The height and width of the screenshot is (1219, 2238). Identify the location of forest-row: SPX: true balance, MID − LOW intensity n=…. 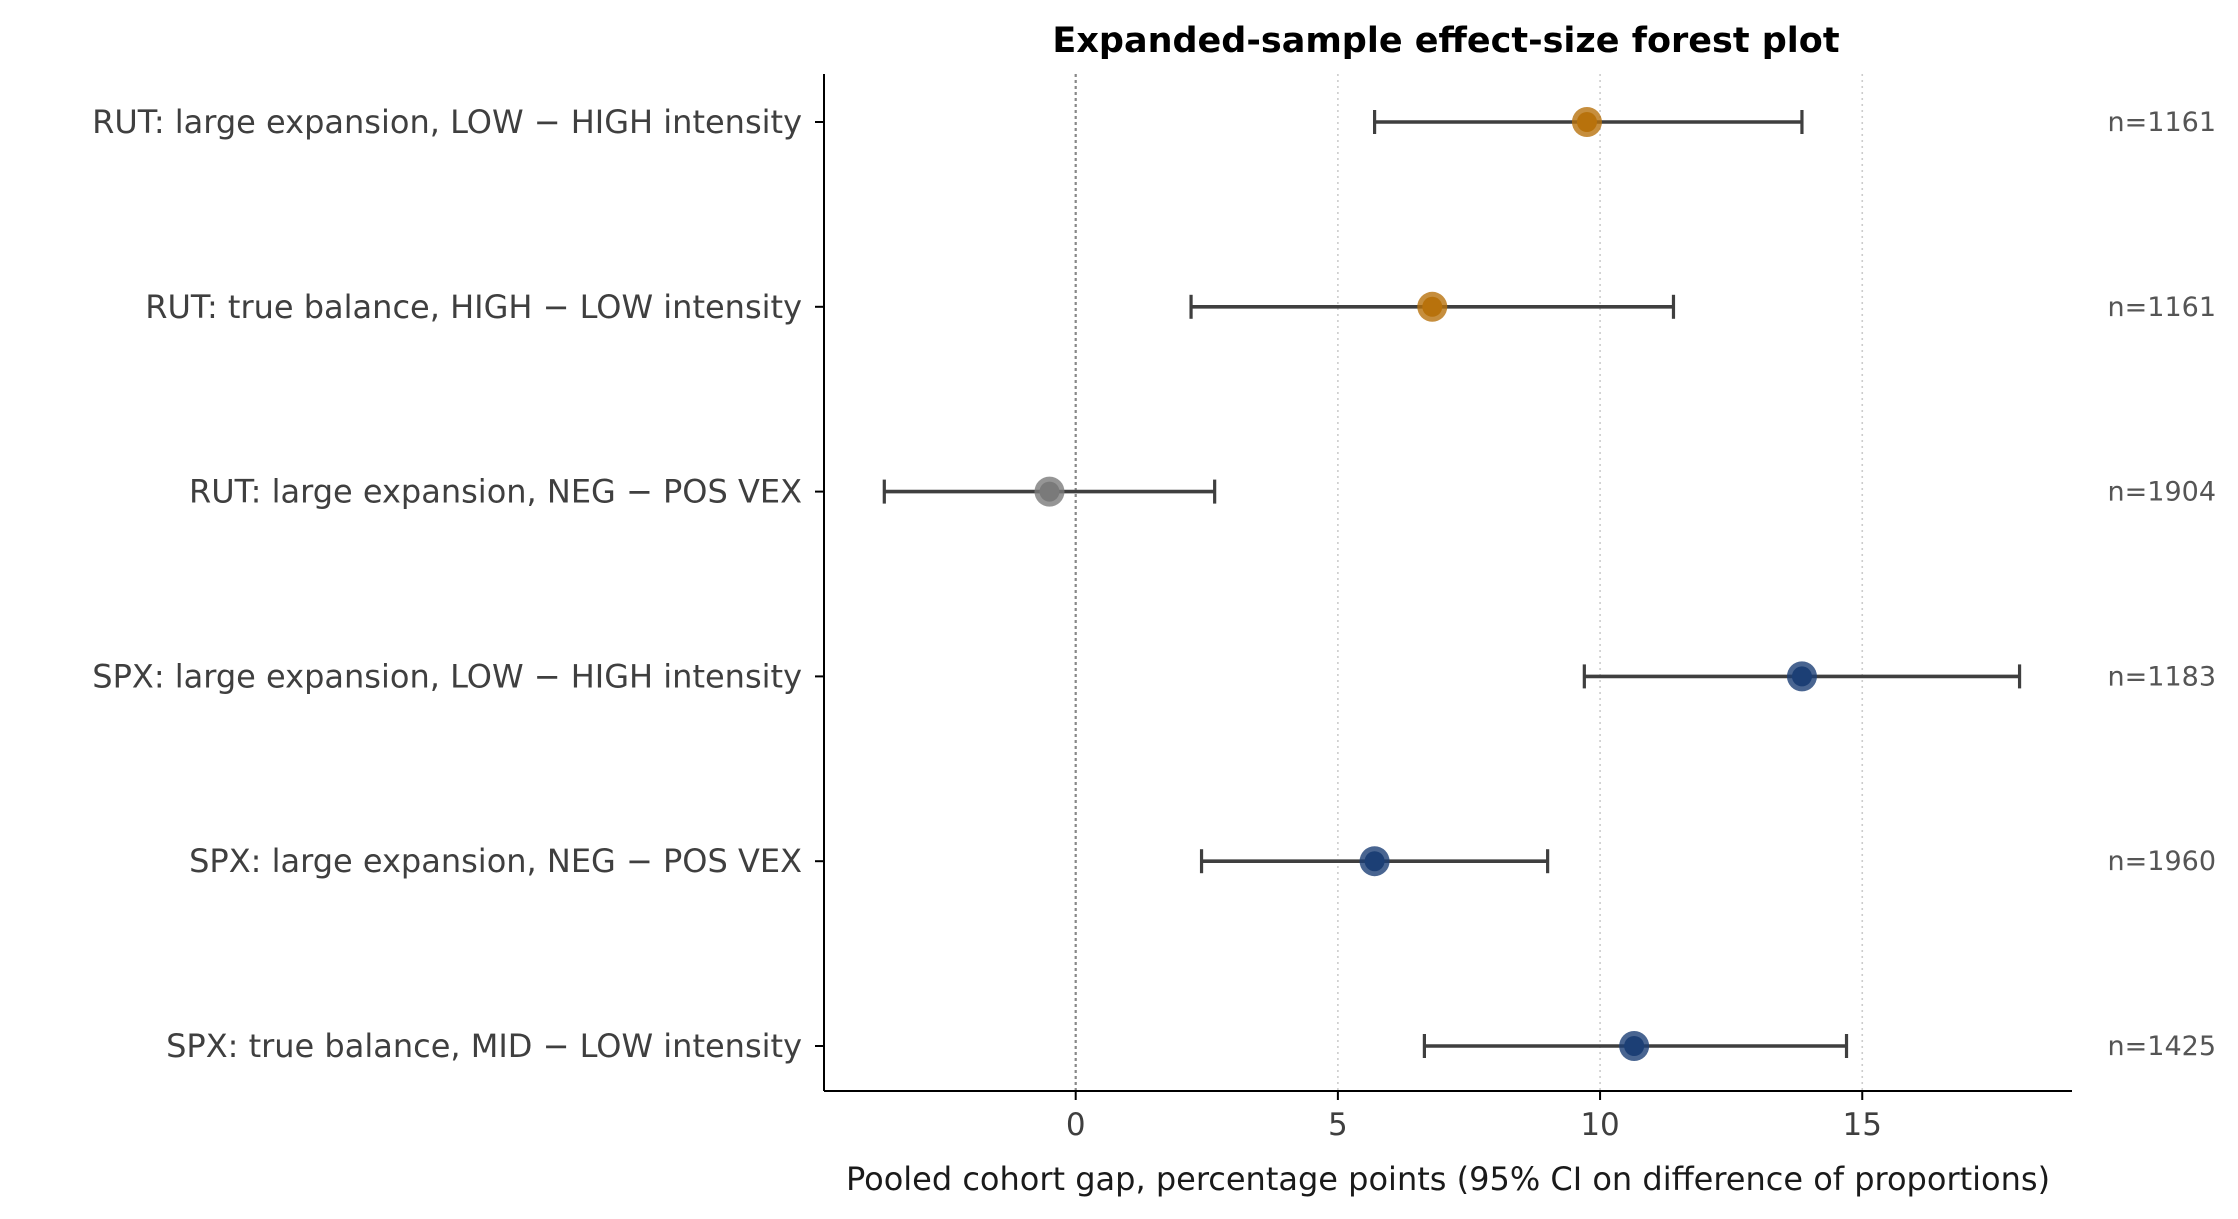
(1191, 1046).